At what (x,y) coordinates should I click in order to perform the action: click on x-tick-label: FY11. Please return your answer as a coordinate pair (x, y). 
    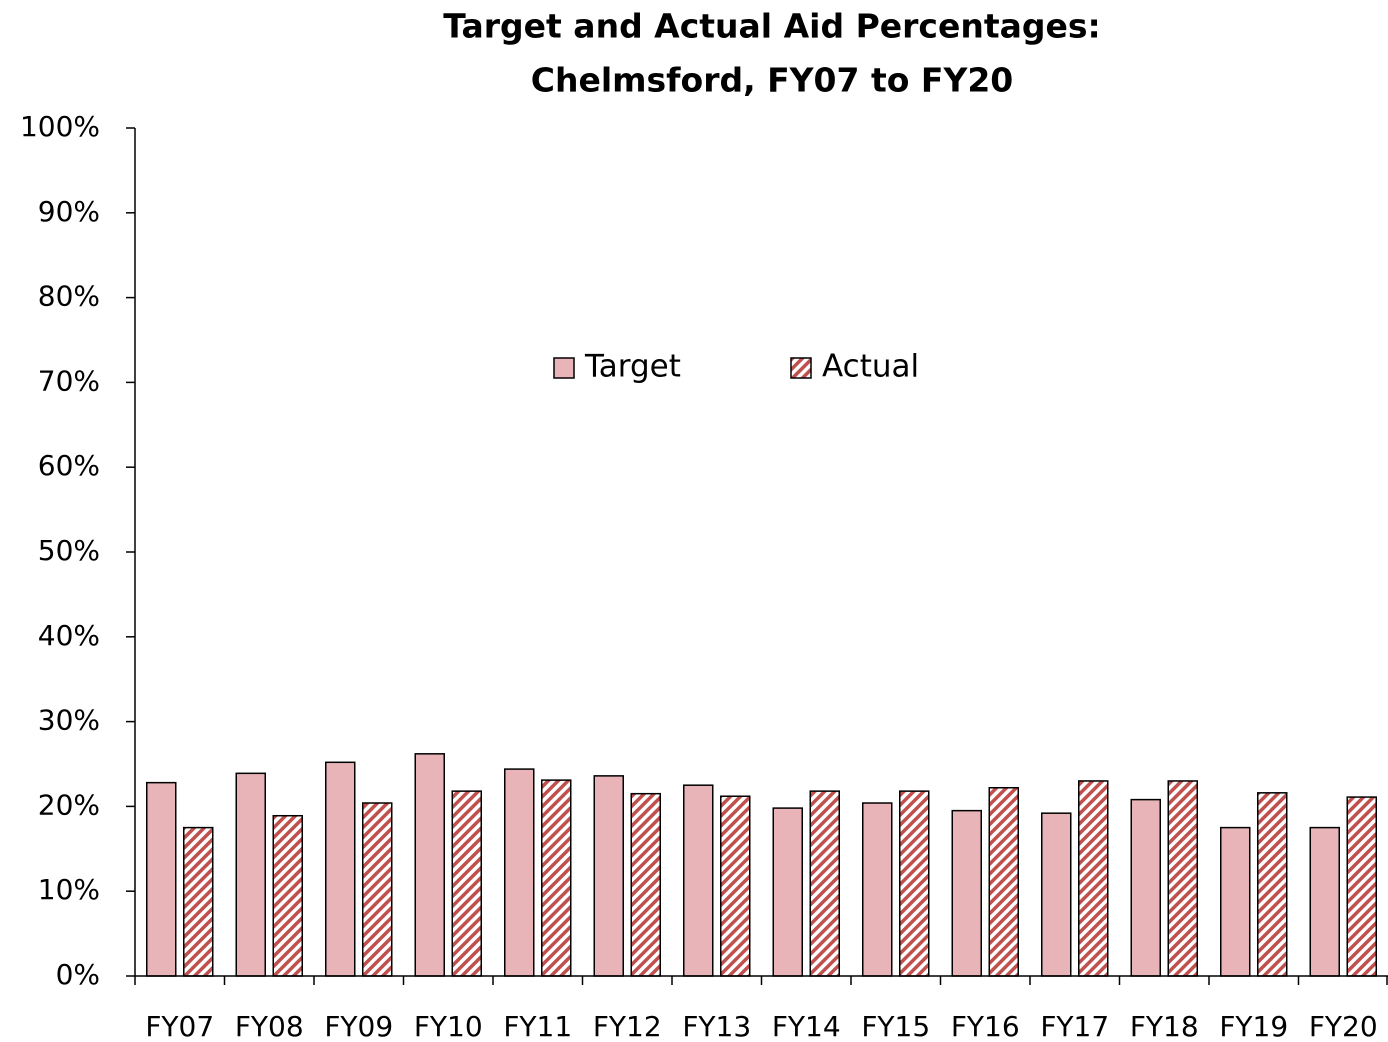
    Looking at the image, I should click on (537, 1026).